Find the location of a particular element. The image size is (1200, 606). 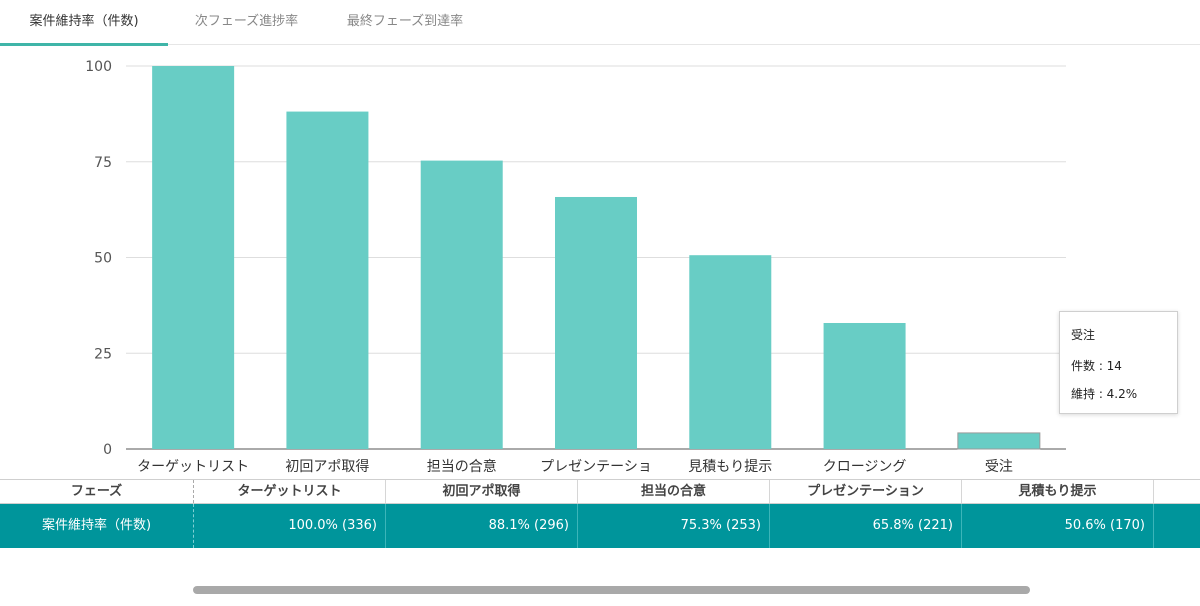

table-cell is located at coordinates (1176, 526).